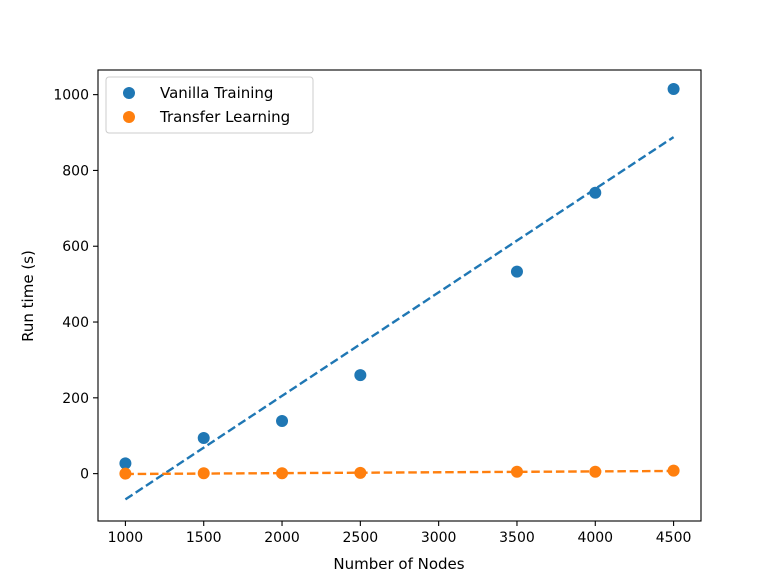 The width and height of the screenshot is (780, 585). I want to click on x-tick-label: 3500, so click(517, 538).